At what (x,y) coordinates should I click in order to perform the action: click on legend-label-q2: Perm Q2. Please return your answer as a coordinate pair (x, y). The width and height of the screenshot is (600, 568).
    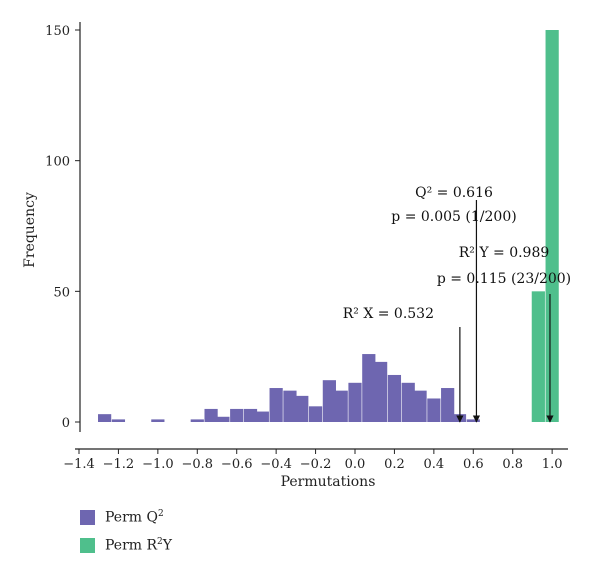
    Looking at the image, I should click on (134, 517).